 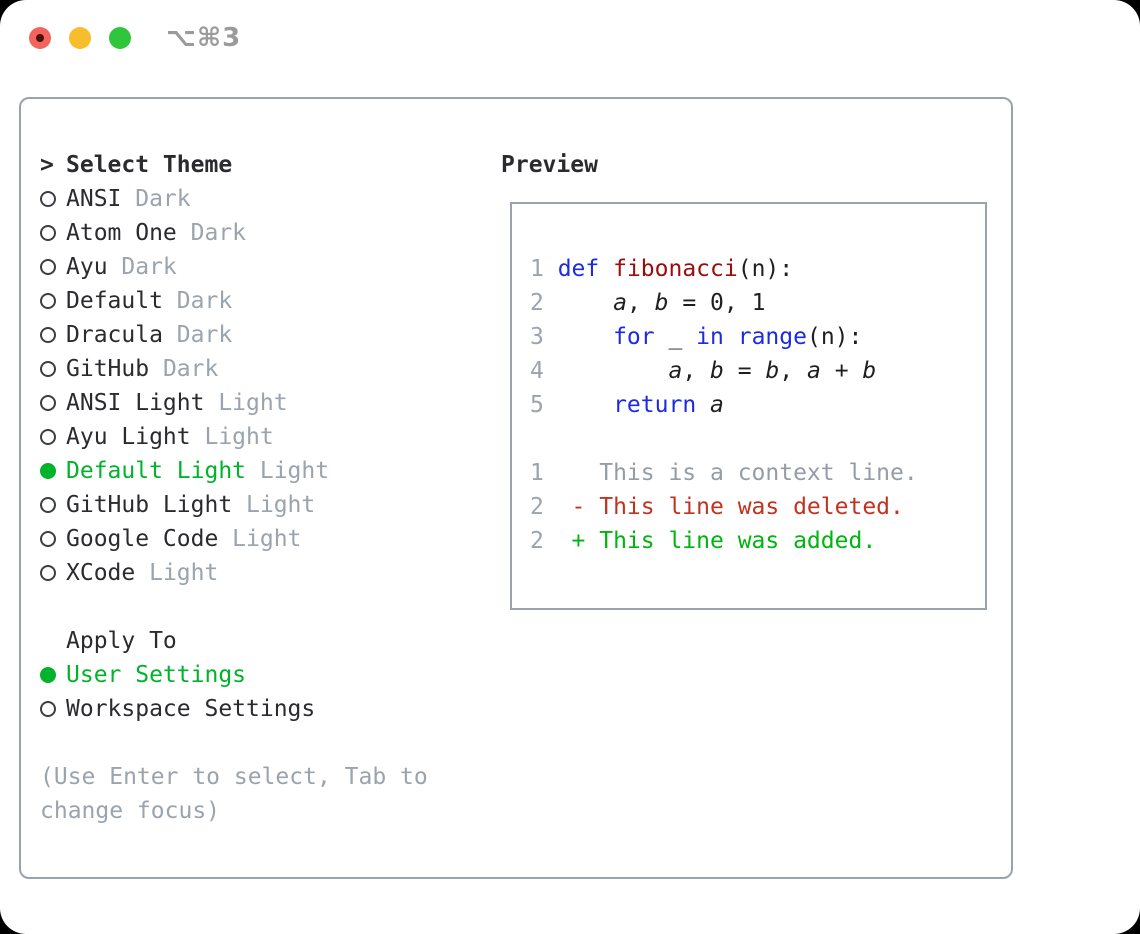 I want to click on select-theme-heading-label: Select Theme, so click(x=149, y=165).